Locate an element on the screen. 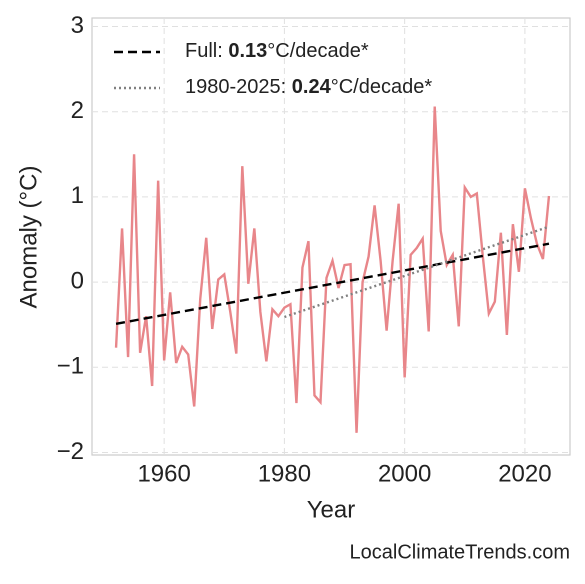 This screenshot has height=584, width=585. x-axis-label: Year is located at coordinates (331, 509).